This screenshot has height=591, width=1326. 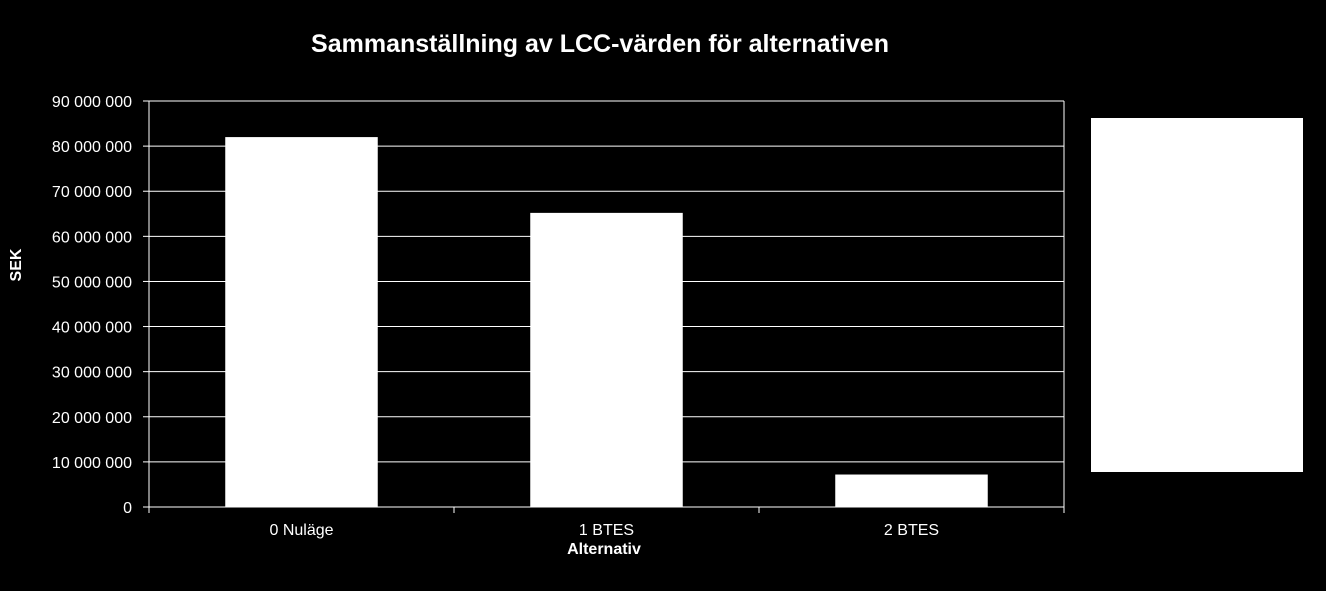 I want to click on y-tick-label: 90 000 000, so click(x=92, y=102).